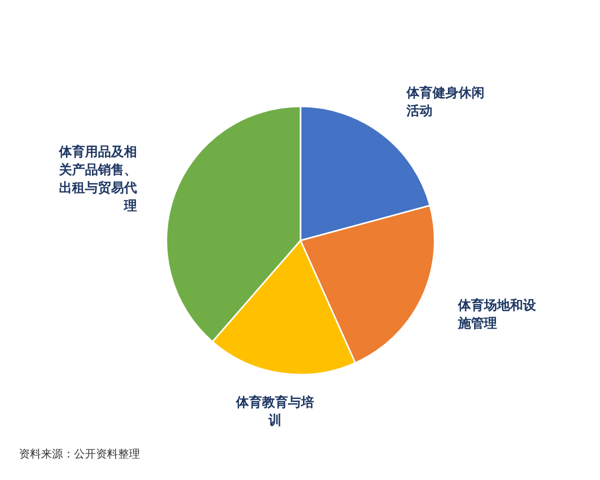 This screenshot has width=600, height=480. Describe the element at coordinates (98, 179) in the screenshot. I see `slice-label: 体育用品及相关产品销售、出租与贸易代理` at that location.